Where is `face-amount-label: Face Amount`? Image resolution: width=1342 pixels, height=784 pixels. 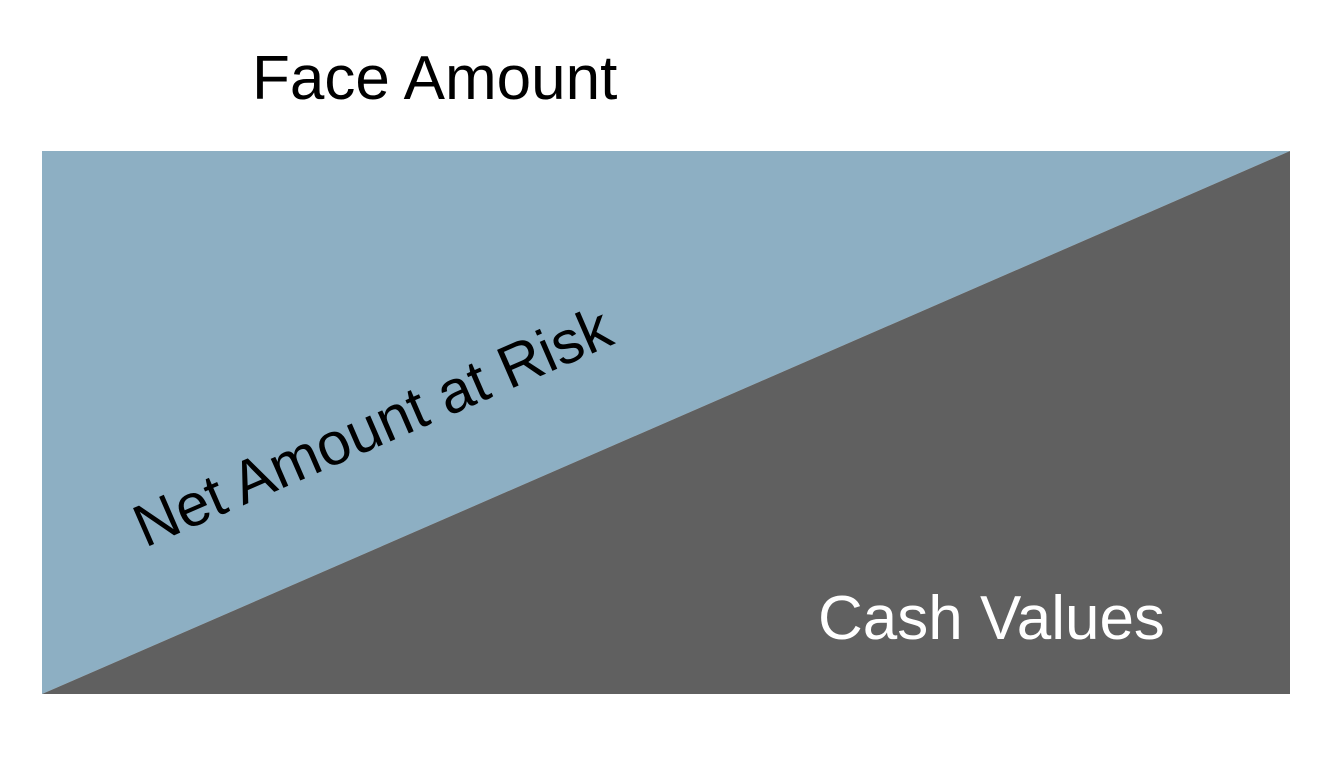 face-amount-label: Face Amount is located at coordinates (434, 78).